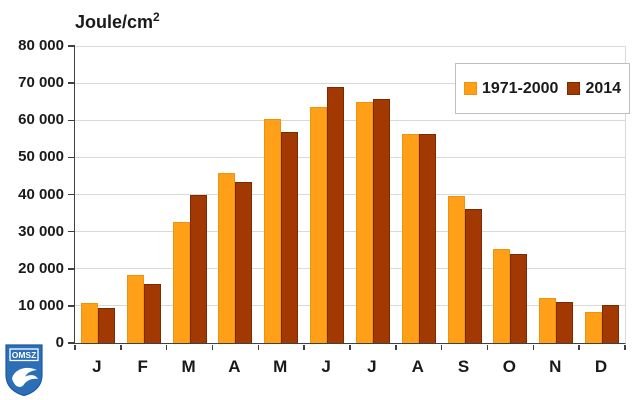 The image size is (640, 400). What do you see at coordinates (41, 231) in the screenshot?
I see `y-axis-label-30000: 30 000` at bounding box center [41, 231].